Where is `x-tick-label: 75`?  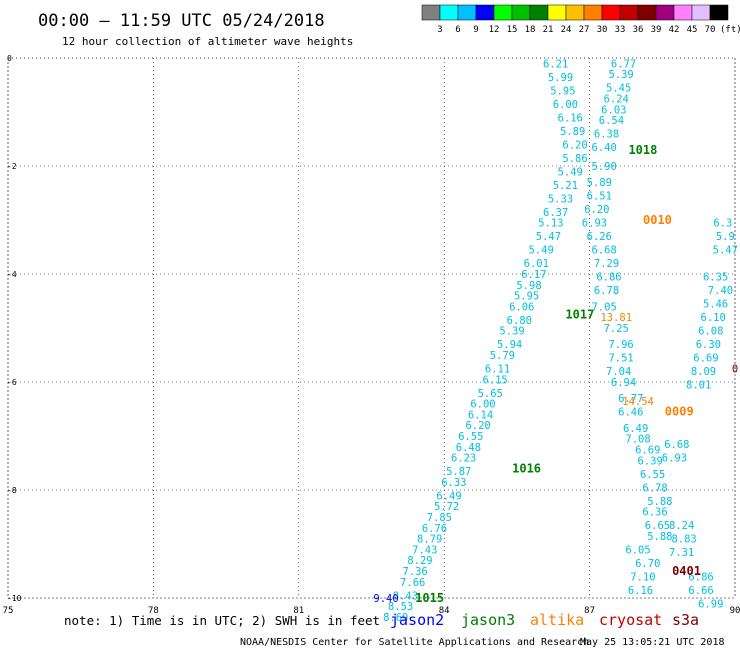 x-tick-label: 75 is located at coordinates (8, 611).